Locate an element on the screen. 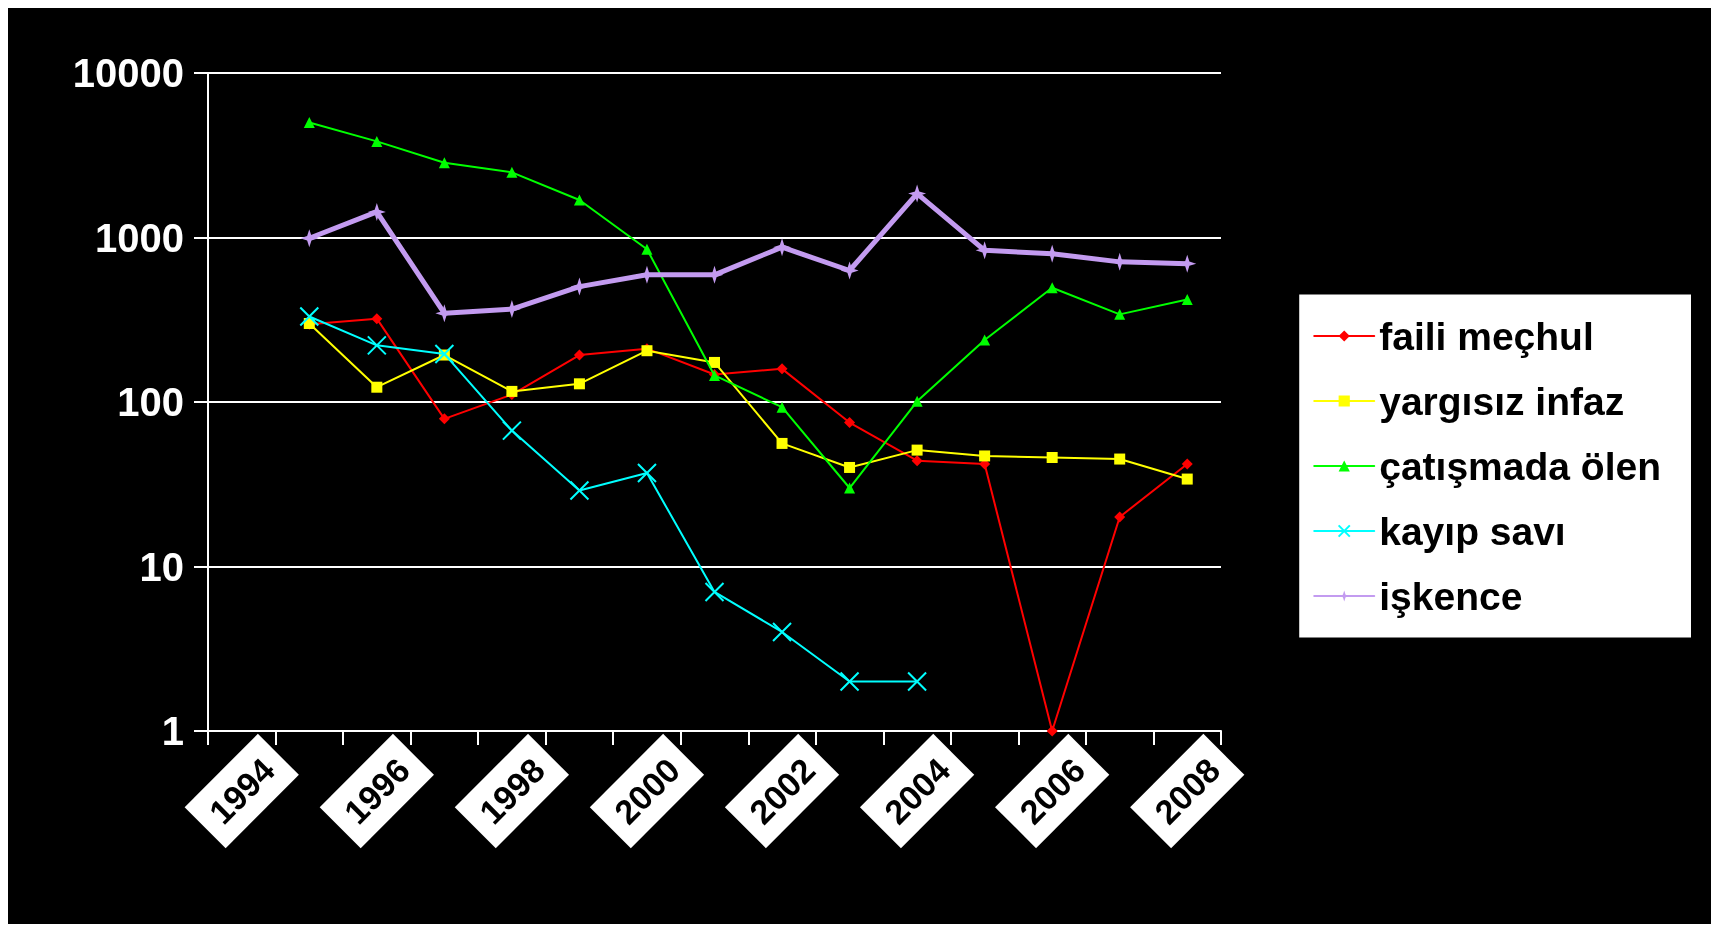 This screenshot has width=1719, height=932. y-tick-label: 10000 is located at coordinates (128, 73).